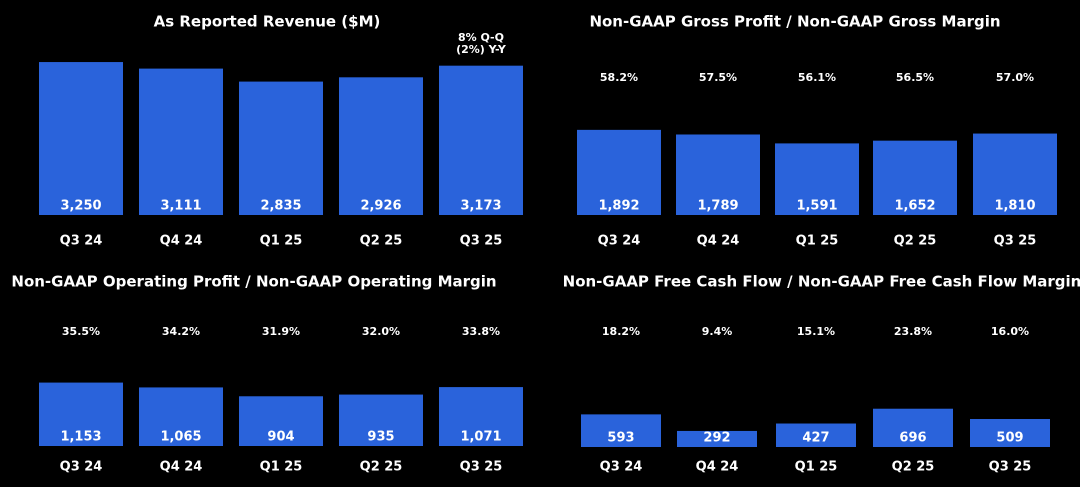 This screenshot has width=1080, height=487. What do you see at coordinates (717, 206) in the screenshot?
I see `value-label: 1,789` at bounding box center [717, 206].